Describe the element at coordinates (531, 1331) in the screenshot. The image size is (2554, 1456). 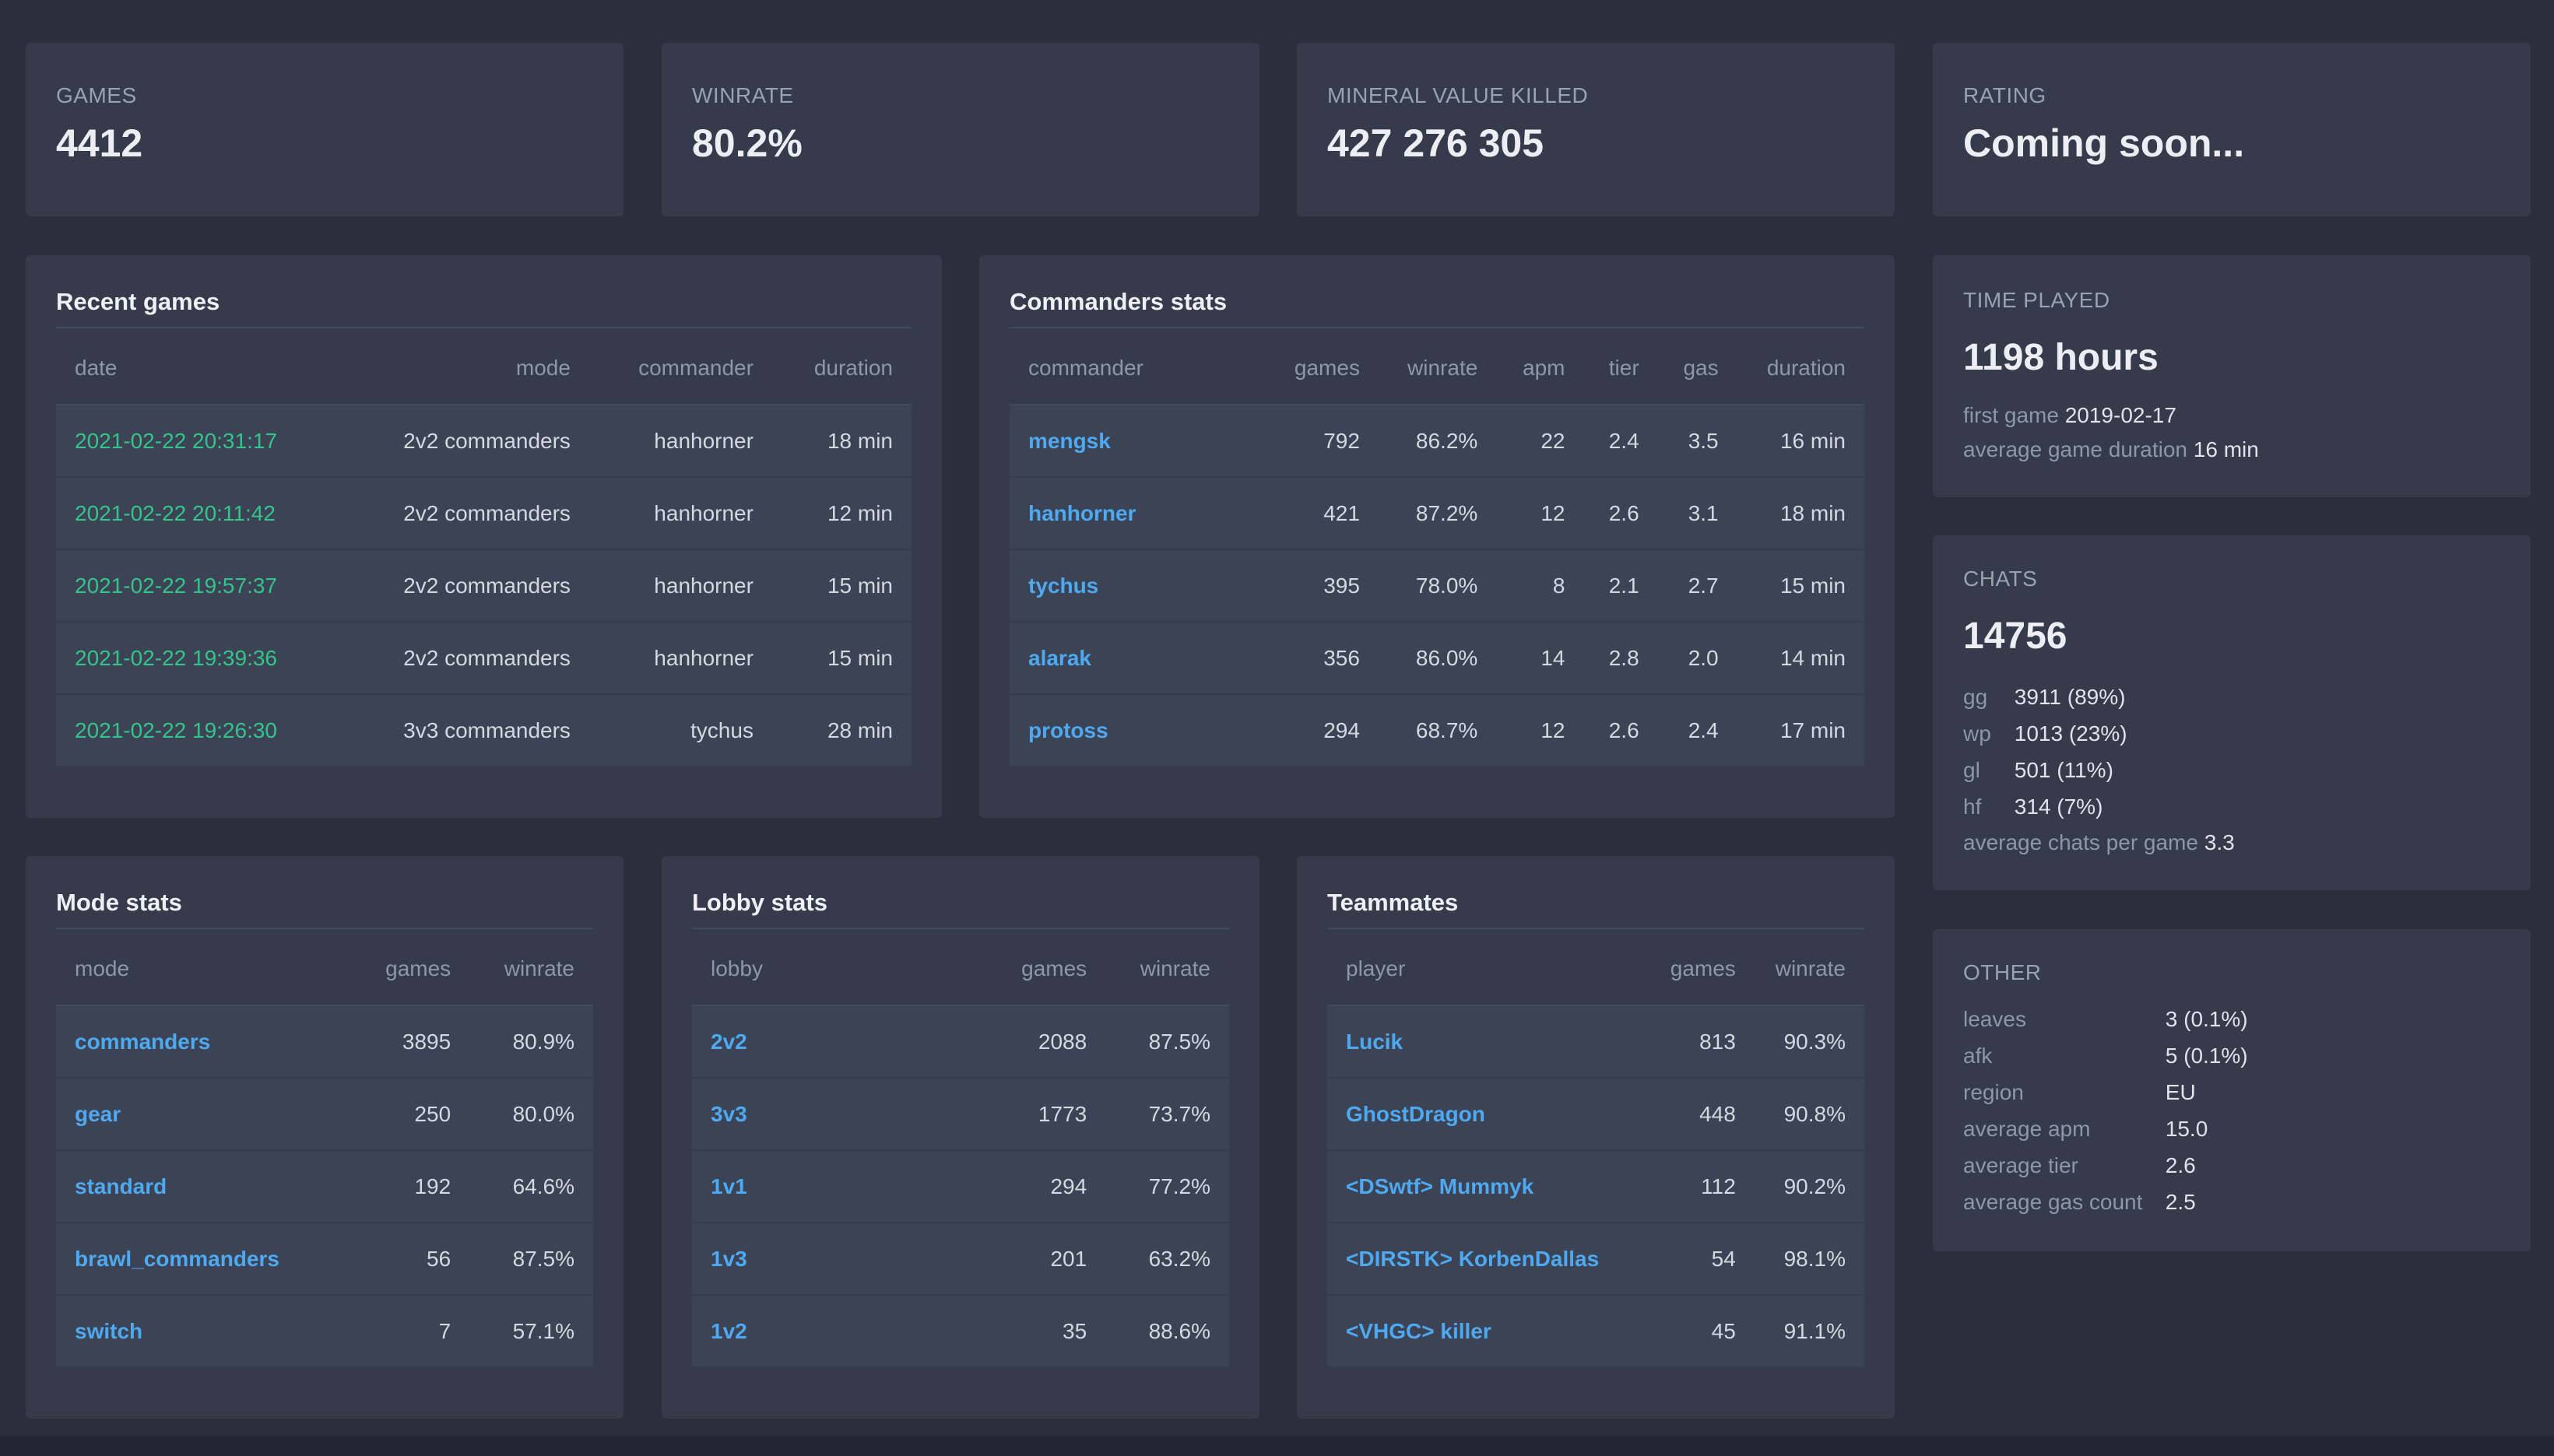
I see `cell: 57.1%` at that location.